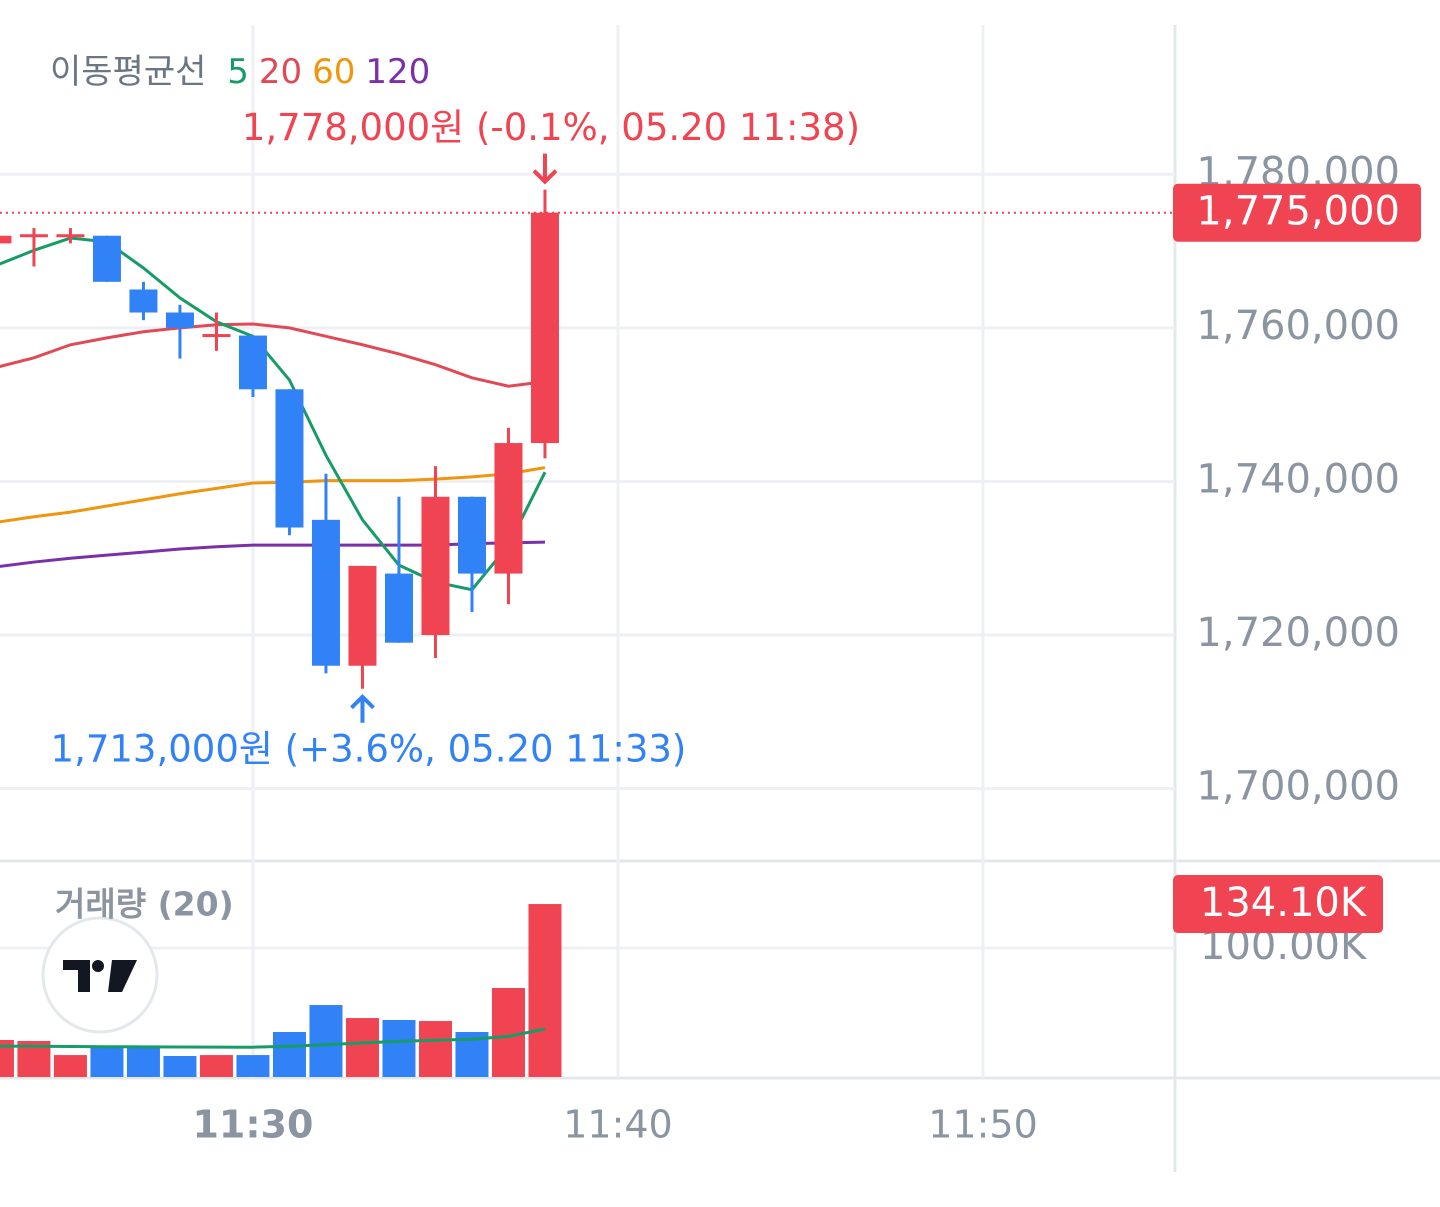 This screenshot has width=1440, height=1207. What do you see at coordinates (144, 904) in the screenshot?
I see `volume-title: 거래량 (20)` at bounding box center [144, 904].